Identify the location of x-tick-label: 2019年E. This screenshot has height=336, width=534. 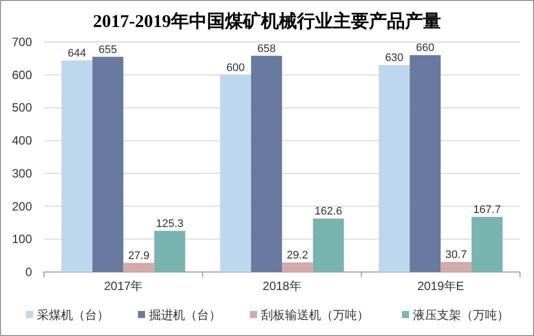
(440, 286).